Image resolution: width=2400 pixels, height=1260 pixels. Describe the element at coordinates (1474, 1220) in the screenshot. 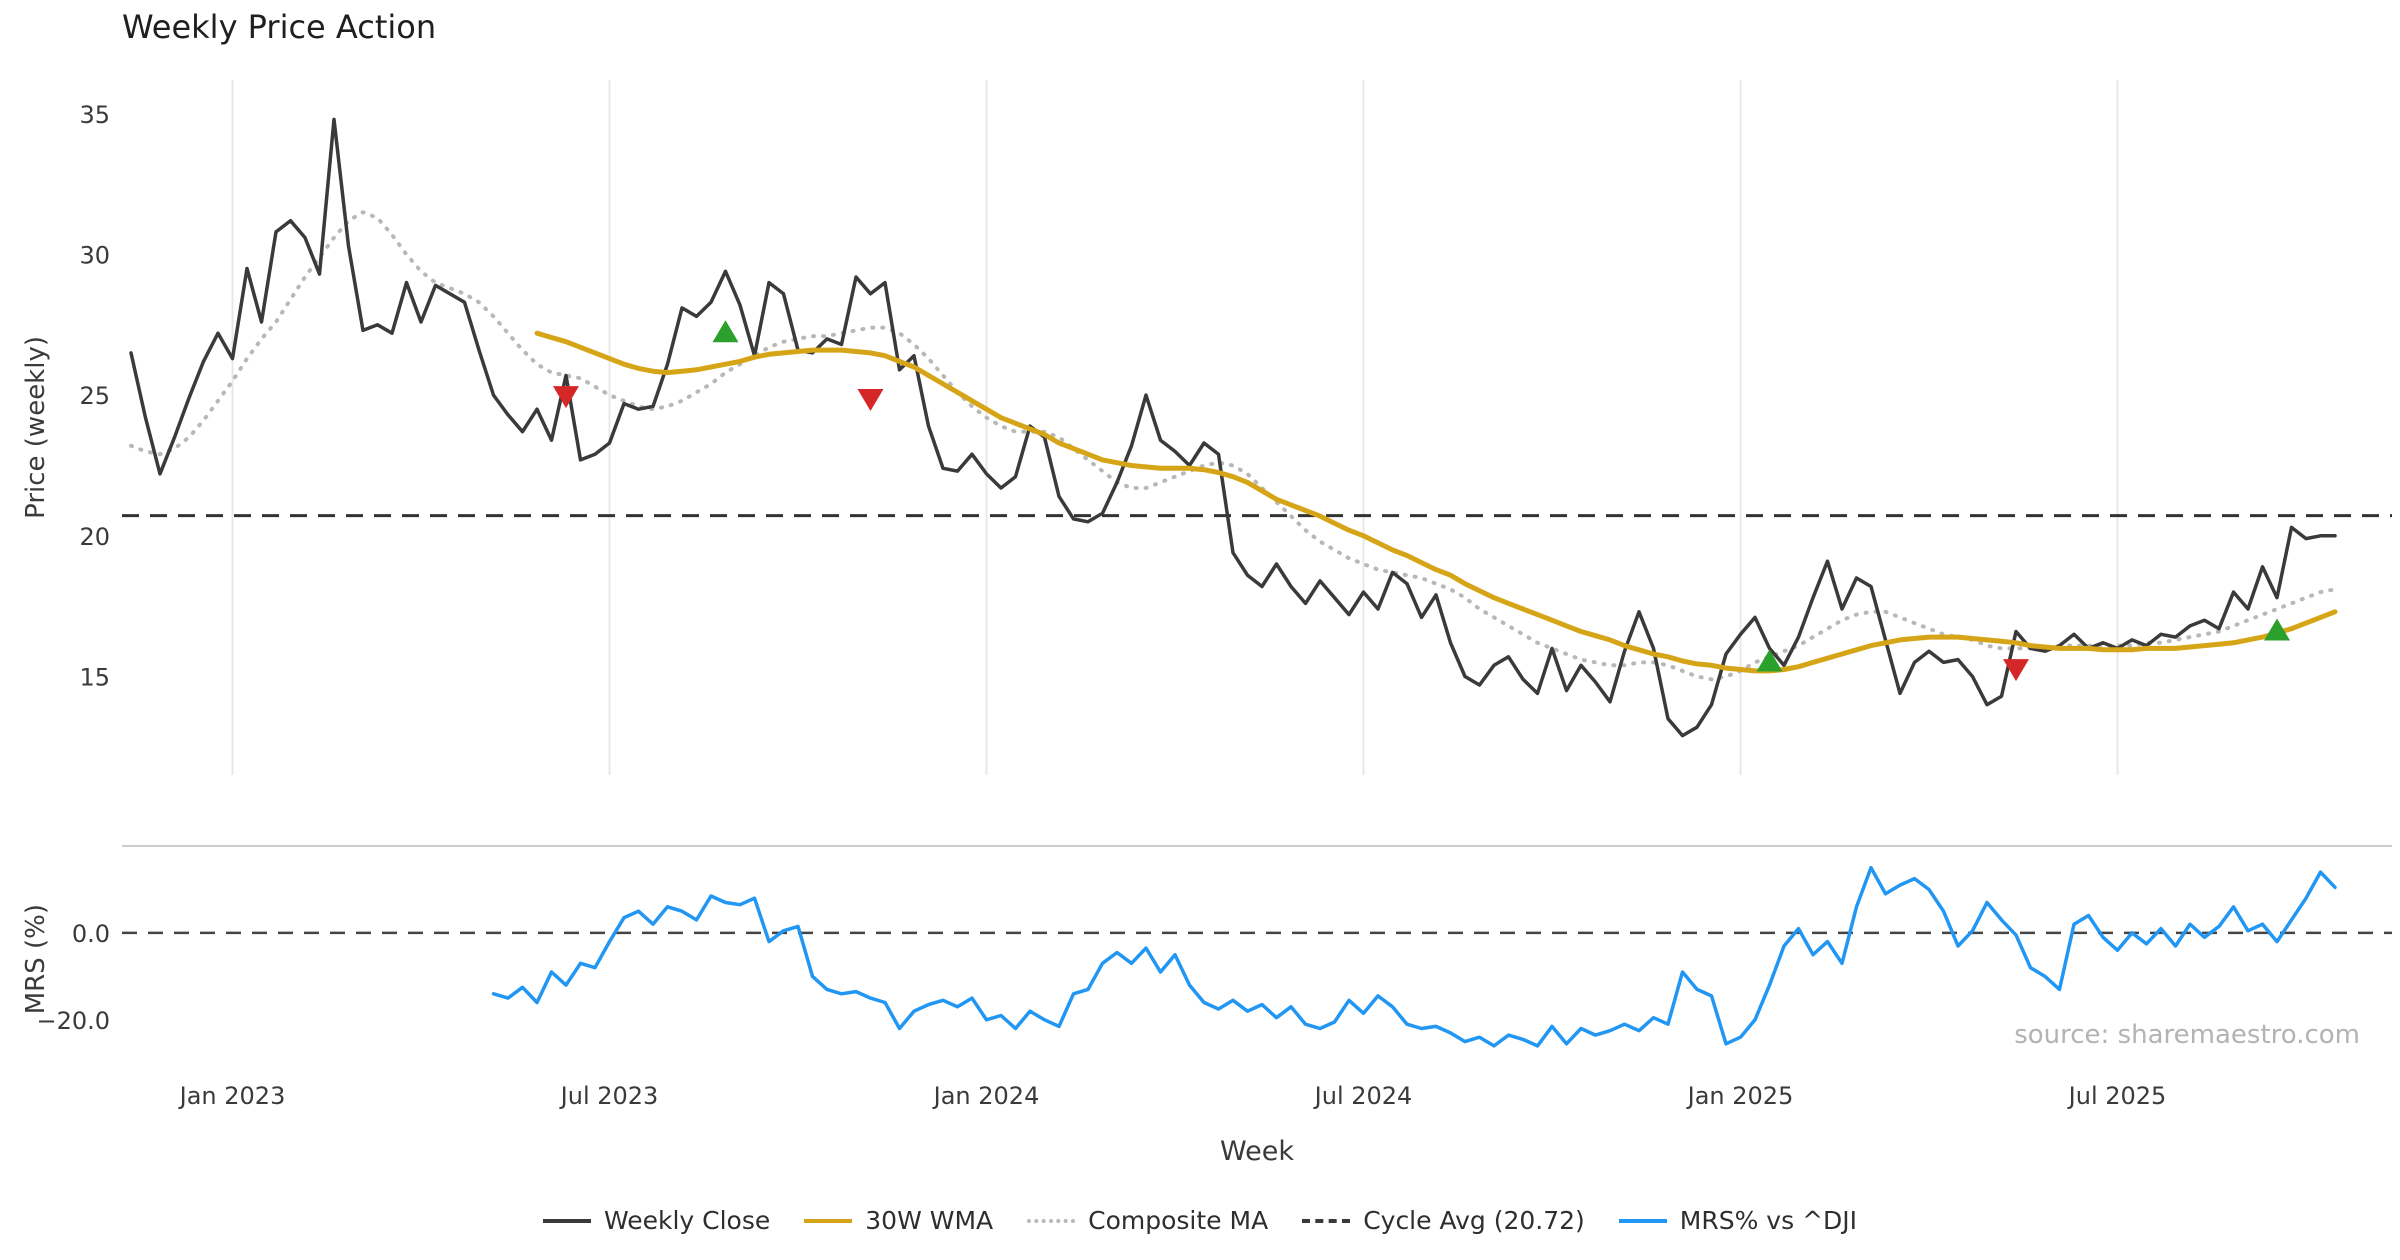

I see `legend-label: Cycle Avg (20.72)` at that location.